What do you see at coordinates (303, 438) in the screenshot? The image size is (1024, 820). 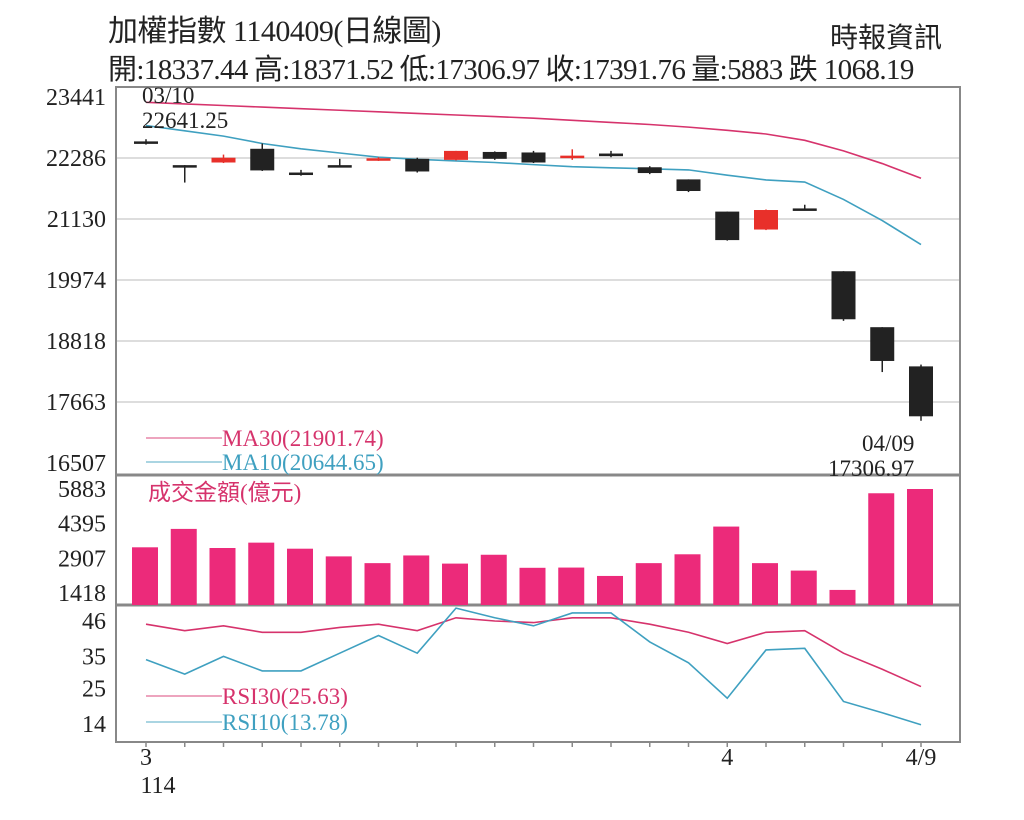 I see `ma-legend-label: MA30(21901.74)` at bounding box center [303, 438].